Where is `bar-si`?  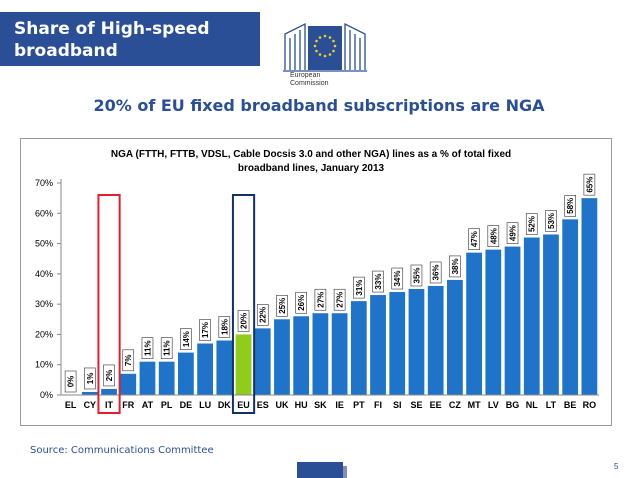
bar-si is located at coordinates (397, 343).